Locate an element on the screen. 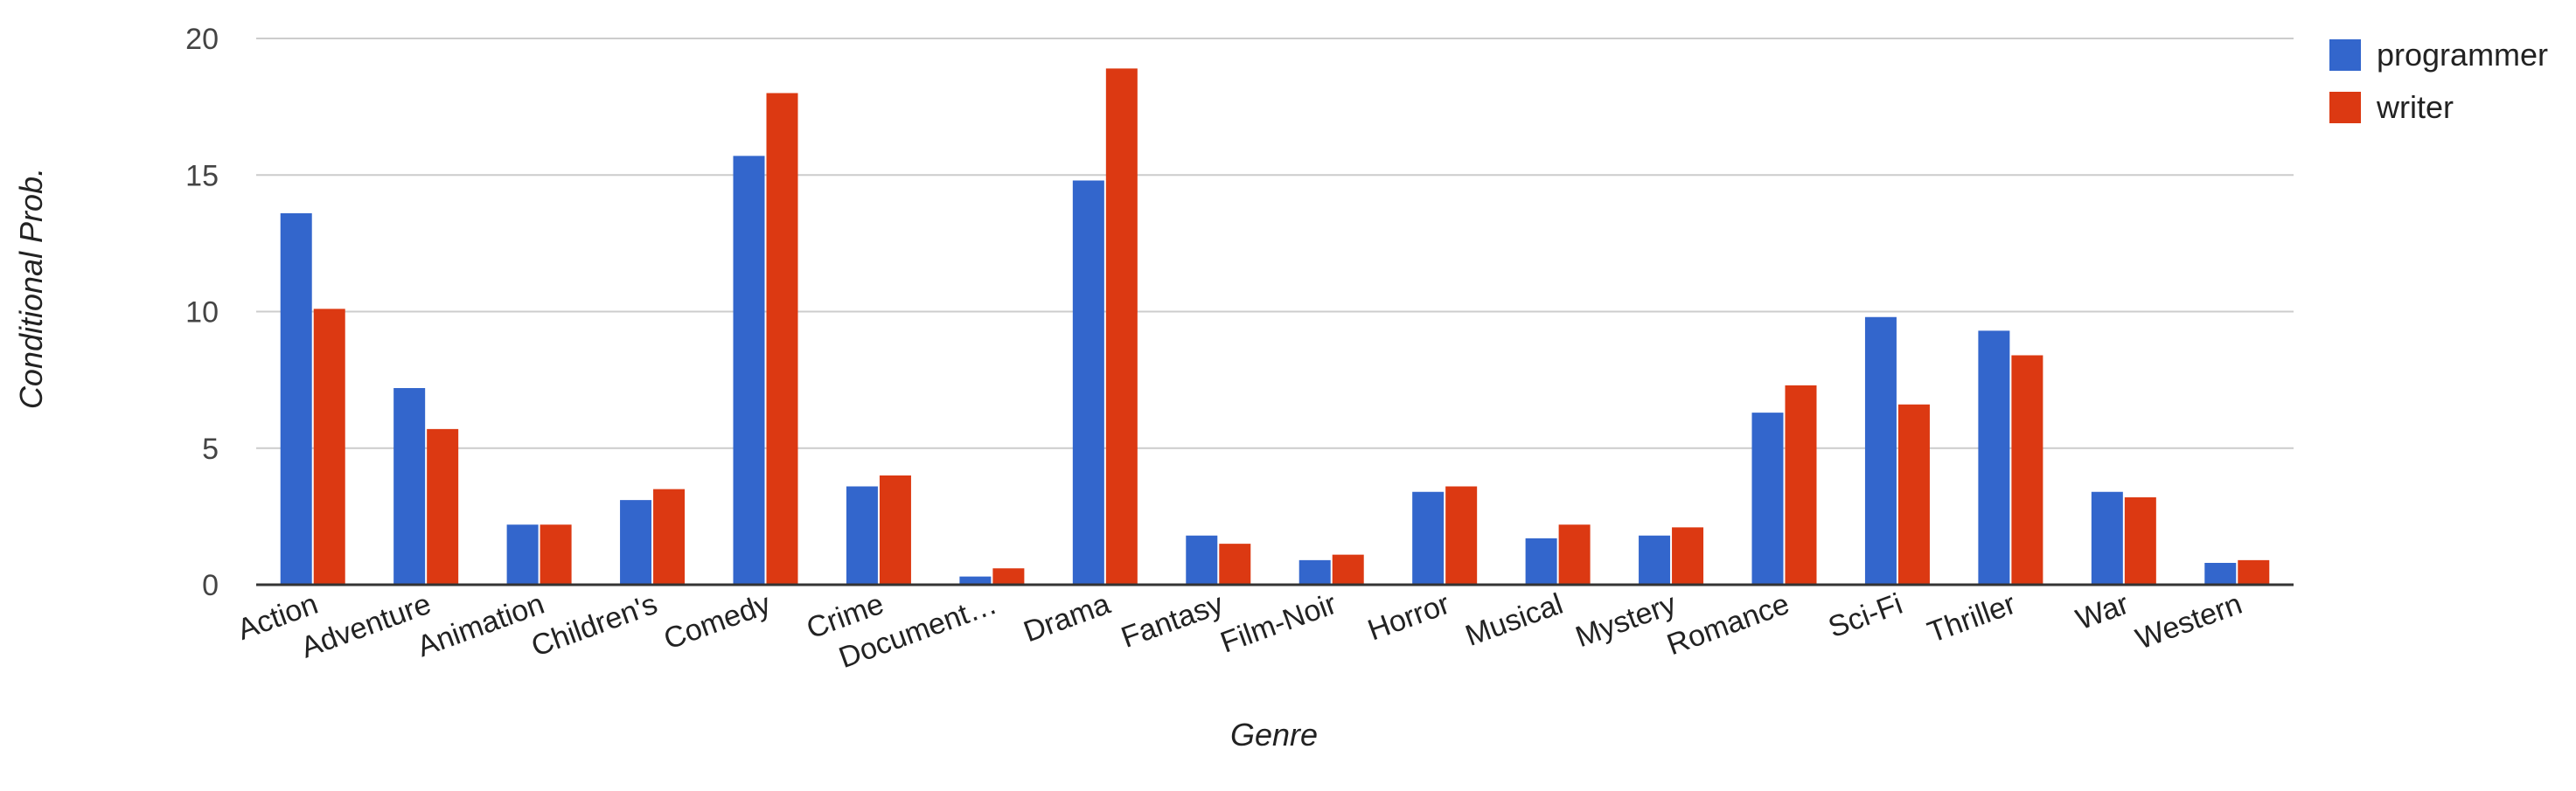  x-axis-title: Genre is located at coordinates (1274, 735).